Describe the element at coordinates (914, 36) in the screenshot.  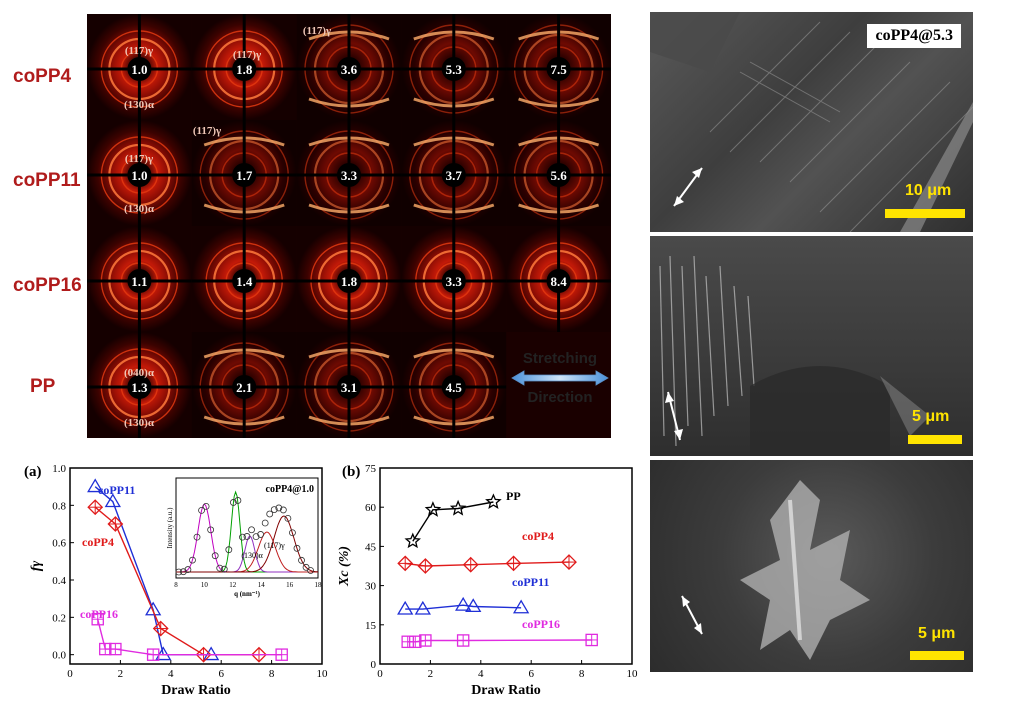
I see `sem-top-label: coPP4@5.3` at that location.